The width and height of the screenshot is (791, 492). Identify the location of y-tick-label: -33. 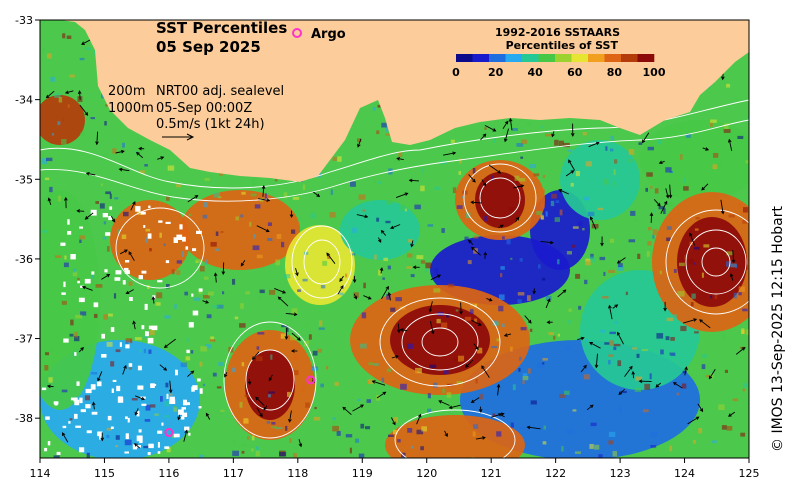
(24, 20).